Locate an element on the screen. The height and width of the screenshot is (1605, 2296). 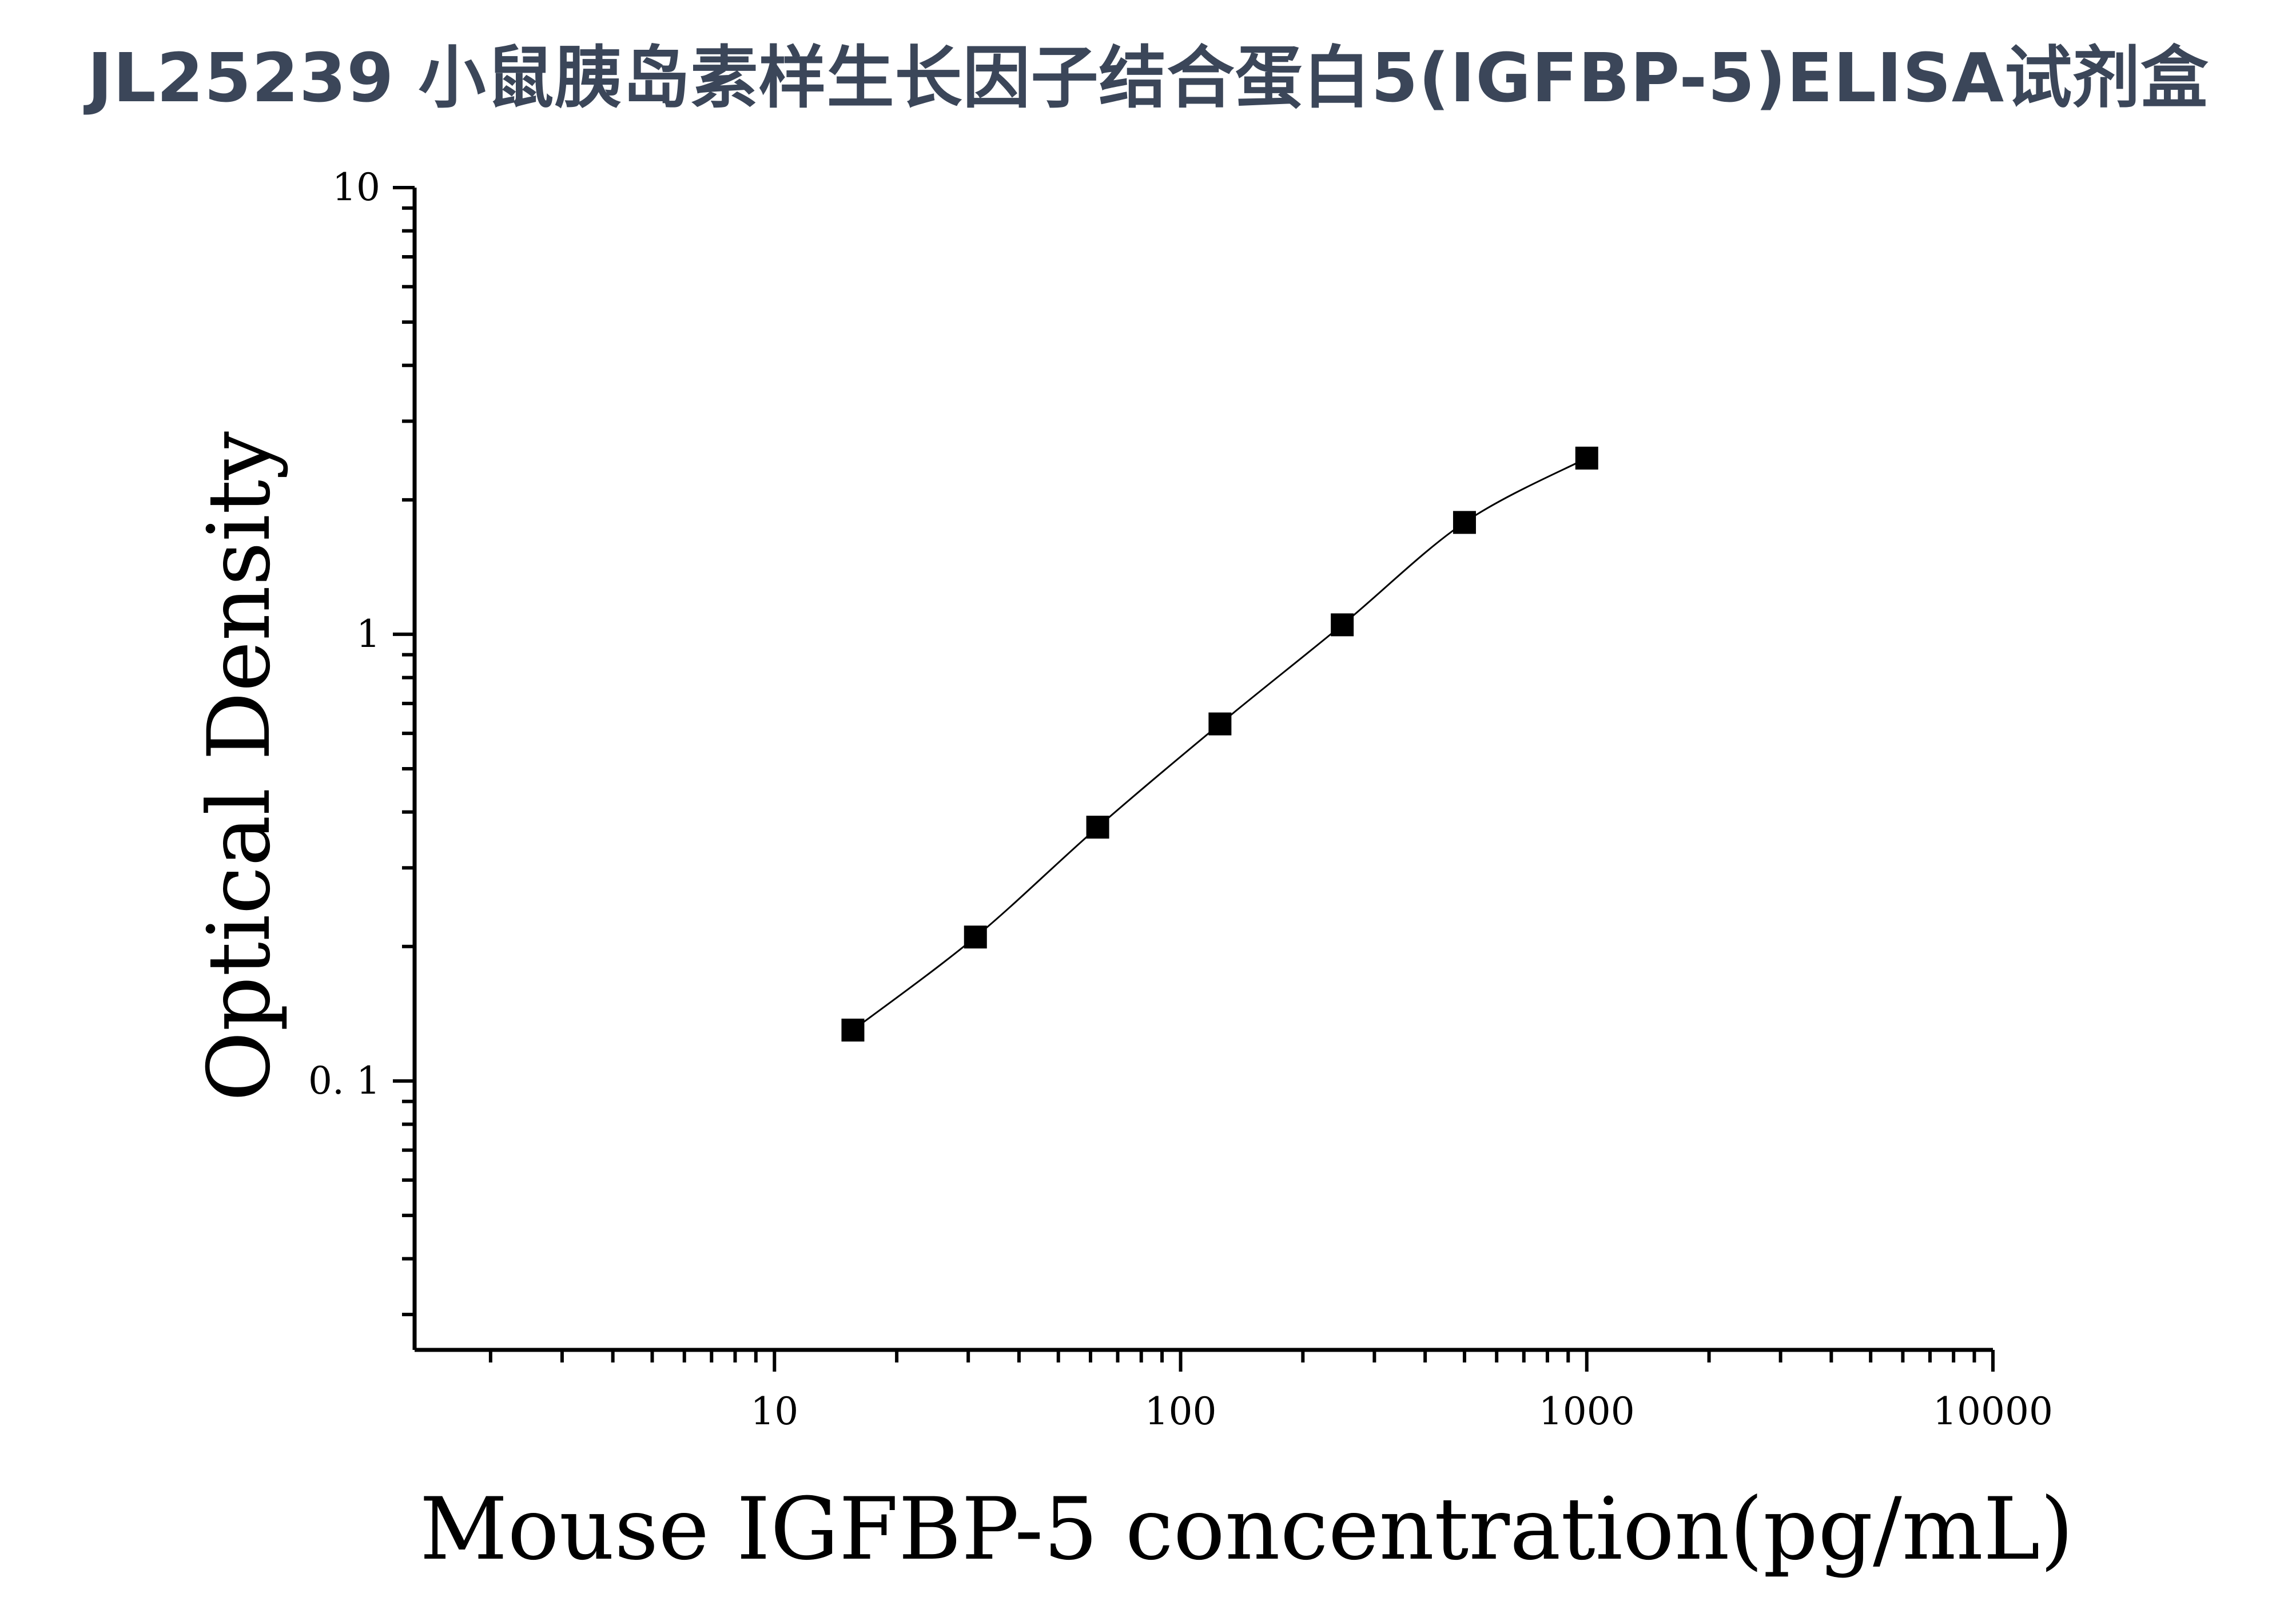
y-axis-title: Optical Density is located at coordinates (239, 766).